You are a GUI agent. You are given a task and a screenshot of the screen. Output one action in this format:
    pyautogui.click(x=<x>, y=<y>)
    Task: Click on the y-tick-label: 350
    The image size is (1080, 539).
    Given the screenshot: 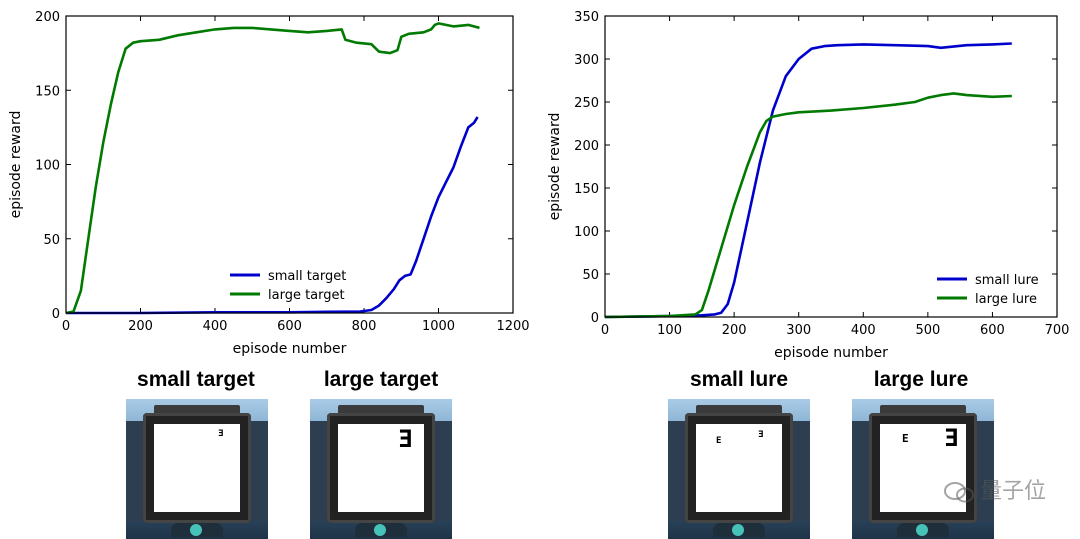 What is the action you would take?
    pyautogui.click(x=586, y=17)
    